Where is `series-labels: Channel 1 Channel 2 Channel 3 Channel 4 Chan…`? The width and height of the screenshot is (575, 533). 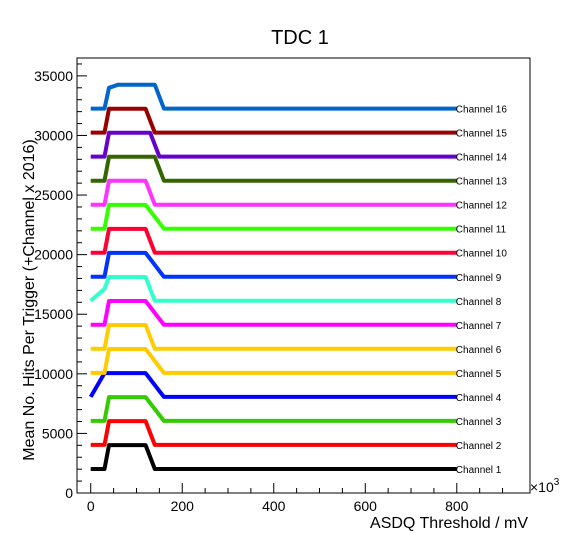 series-labels: Channel 1 Channel 2 Channel 3 Channel 4 Chan… is located at coordinates (482, 290).